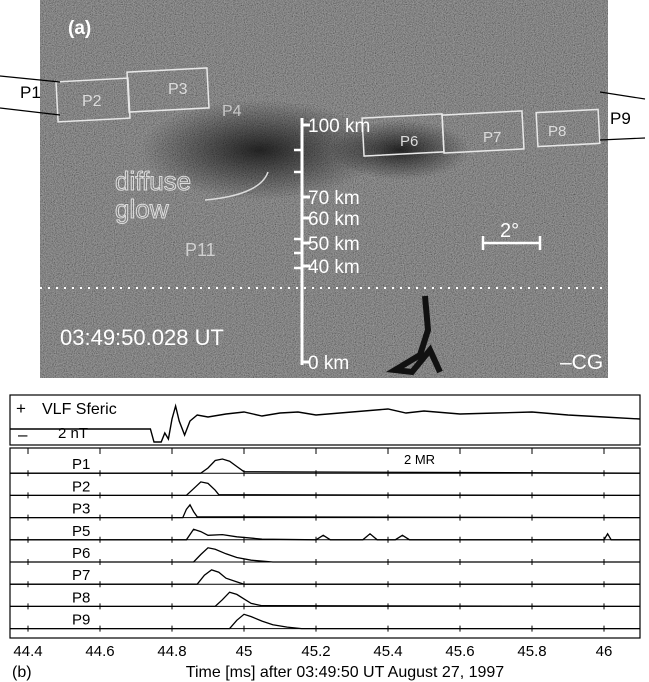  What do you see at coordinates (325, 599) in the screenshot?
I see `trace-p8` at bounding box center [325, 599].